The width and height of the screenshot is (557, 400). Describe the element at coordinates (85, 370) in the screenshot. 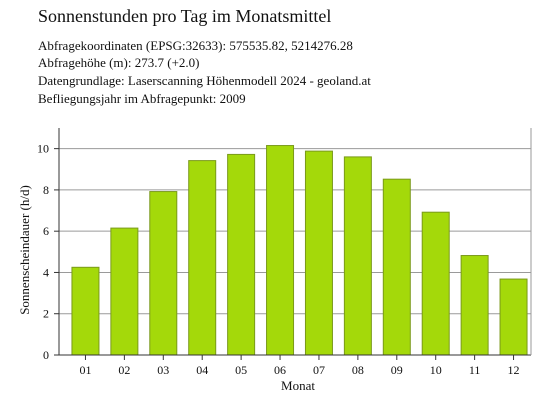

I see `x-tick-label: 01` at that location.